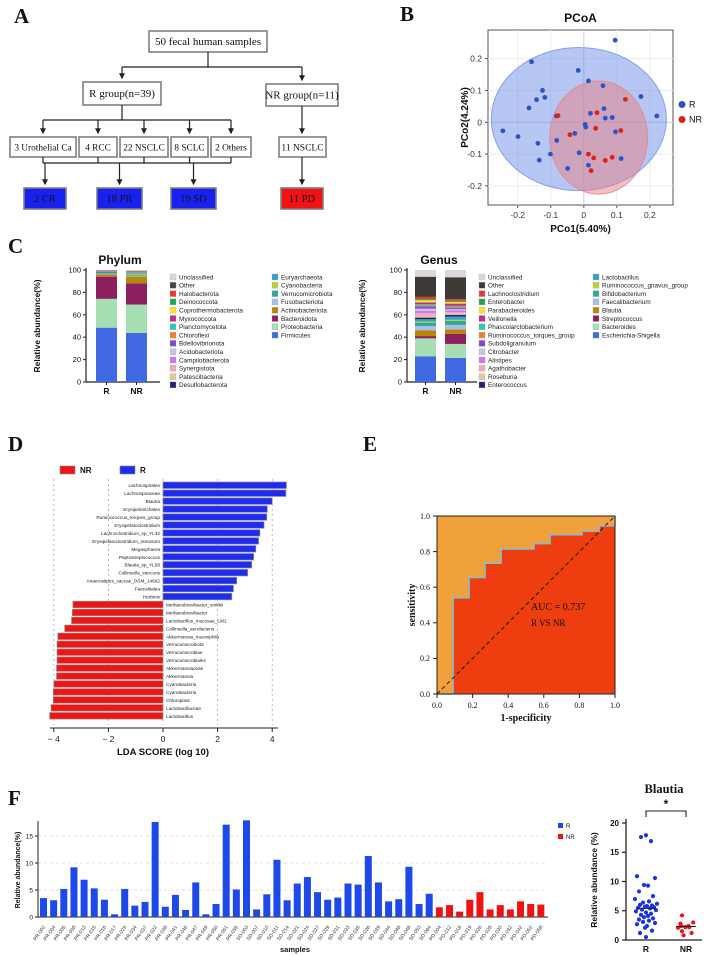 This screenshot has height=956, width=708. What do you see at coordinates (362, 325) in the screenshot?
I see `genus-y-label: Relative abundance(%)` at bounding box center [362, 325].